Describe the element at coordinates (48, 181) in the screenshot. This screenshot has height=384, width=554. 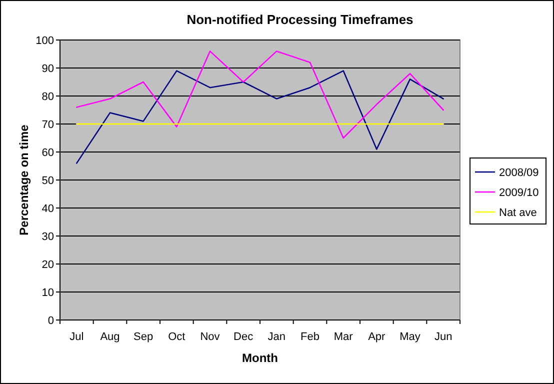
I see `y-tick-label: 50` at that location.